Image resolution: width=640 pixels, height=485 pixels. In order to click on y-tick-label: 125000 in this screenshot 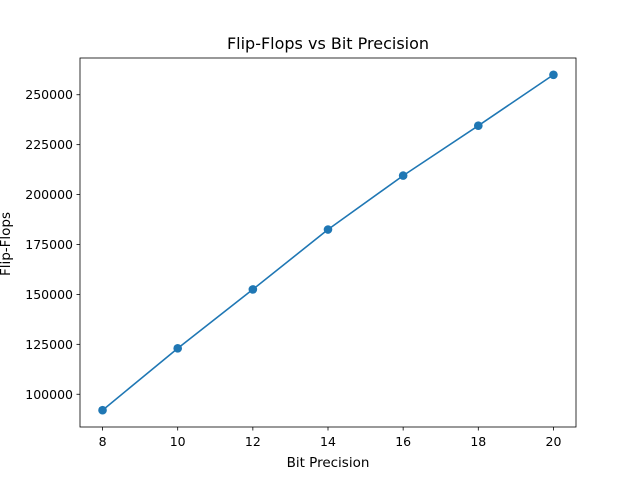, I will do `click(49, 344)`.